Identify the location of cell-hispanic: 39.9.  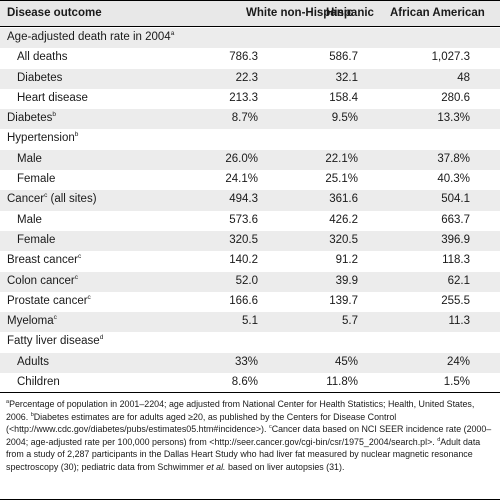
(346, 280).